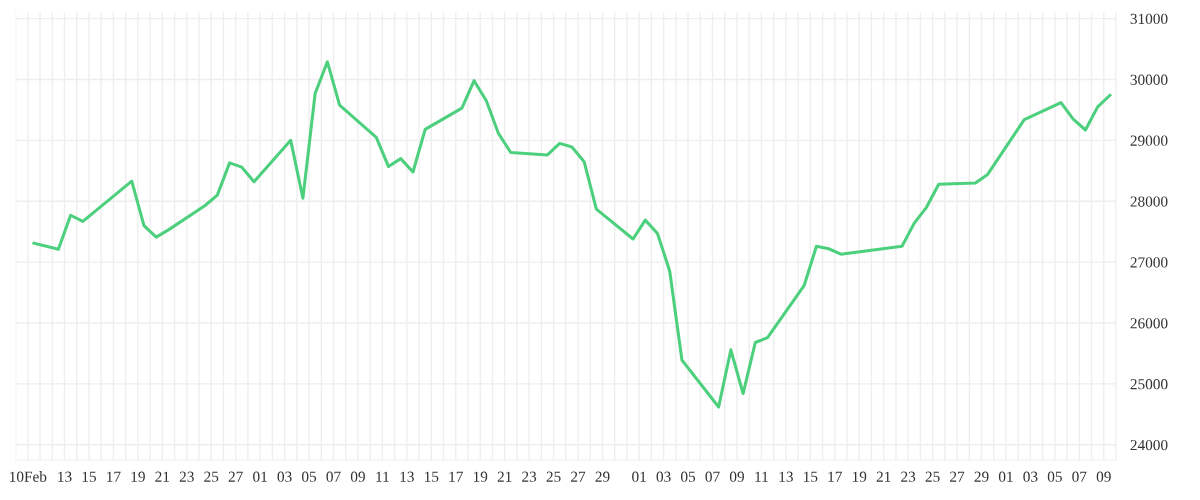  I want to click on y-tick-label: 24000, so click(1149, 445).